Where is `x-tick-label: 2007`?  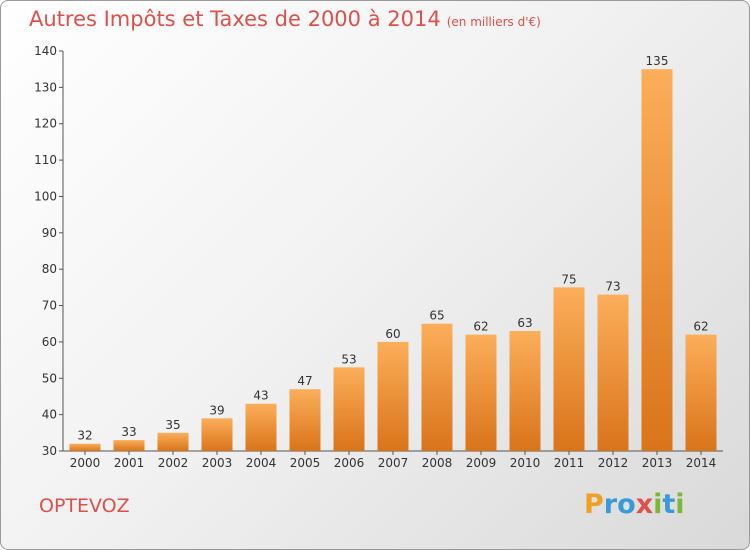 x-tick-label: 2007 is located at coordinates (393, 463).